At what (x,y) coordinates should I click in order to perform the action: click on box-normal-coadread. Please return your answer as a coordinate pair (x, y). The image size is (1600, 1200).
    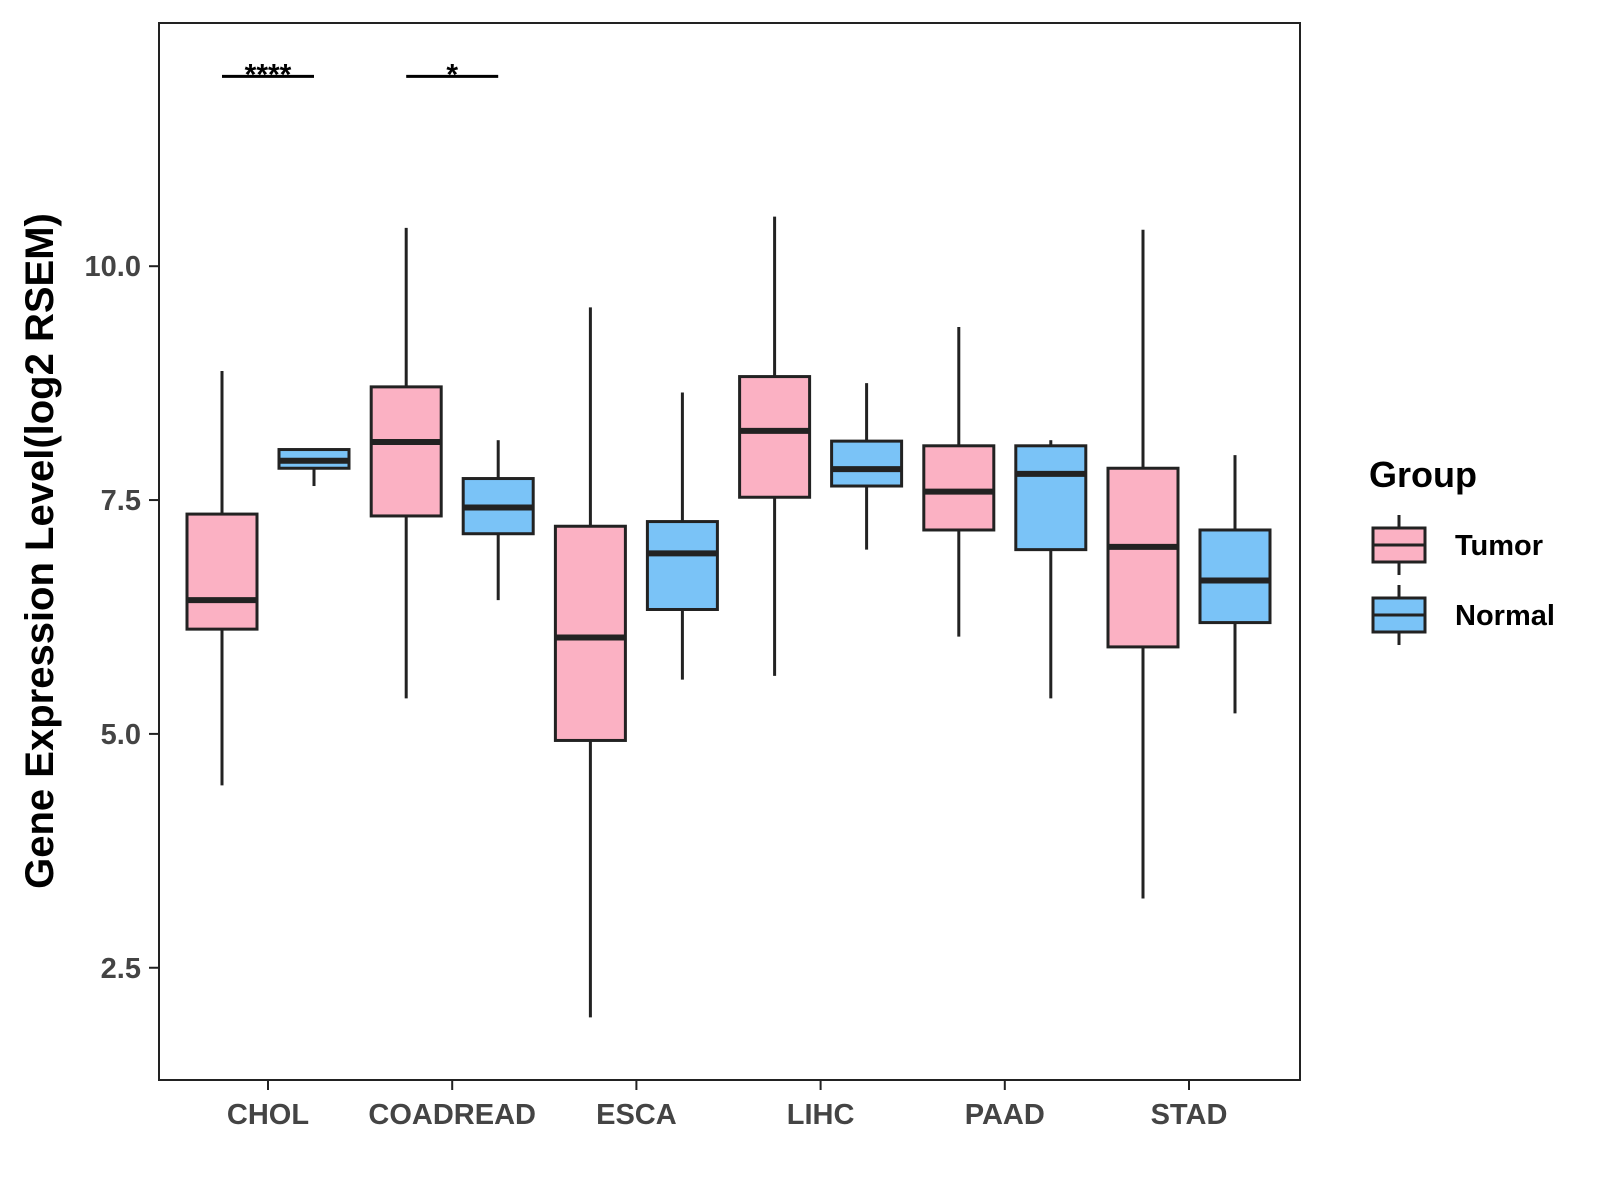
    Looking at the image, I should click on (498, 520).